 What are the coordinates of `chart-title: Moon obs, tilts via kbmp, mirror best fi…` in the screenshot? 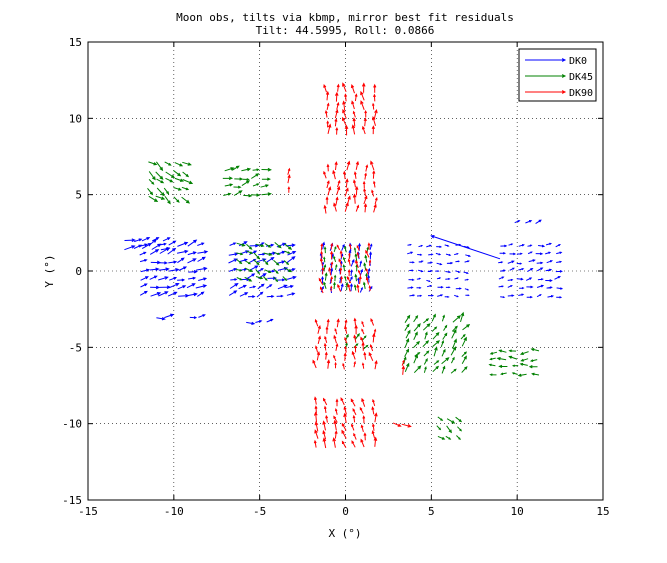 It's located at (345, 17).